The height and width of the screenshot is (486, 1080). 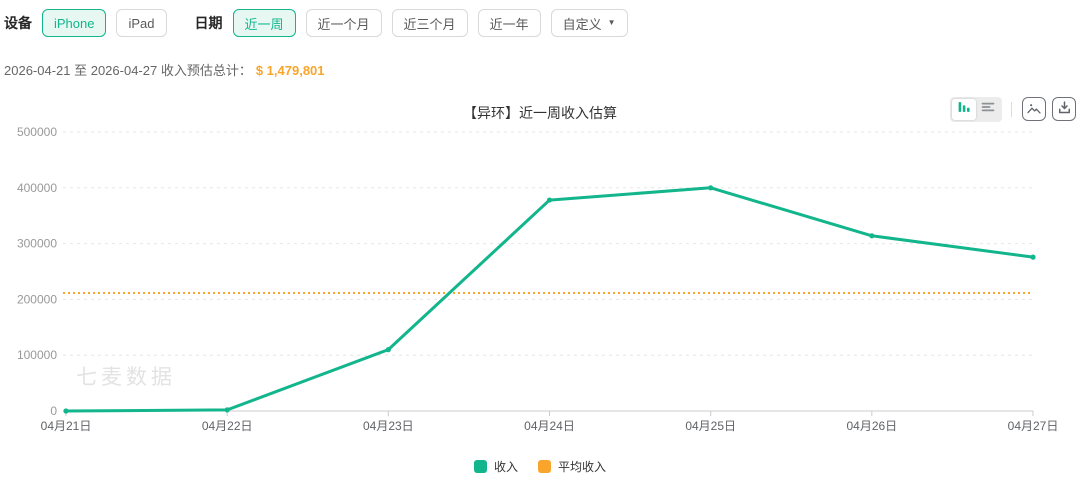 I want to click on date-label: 日期, so click(x=208, y=23).